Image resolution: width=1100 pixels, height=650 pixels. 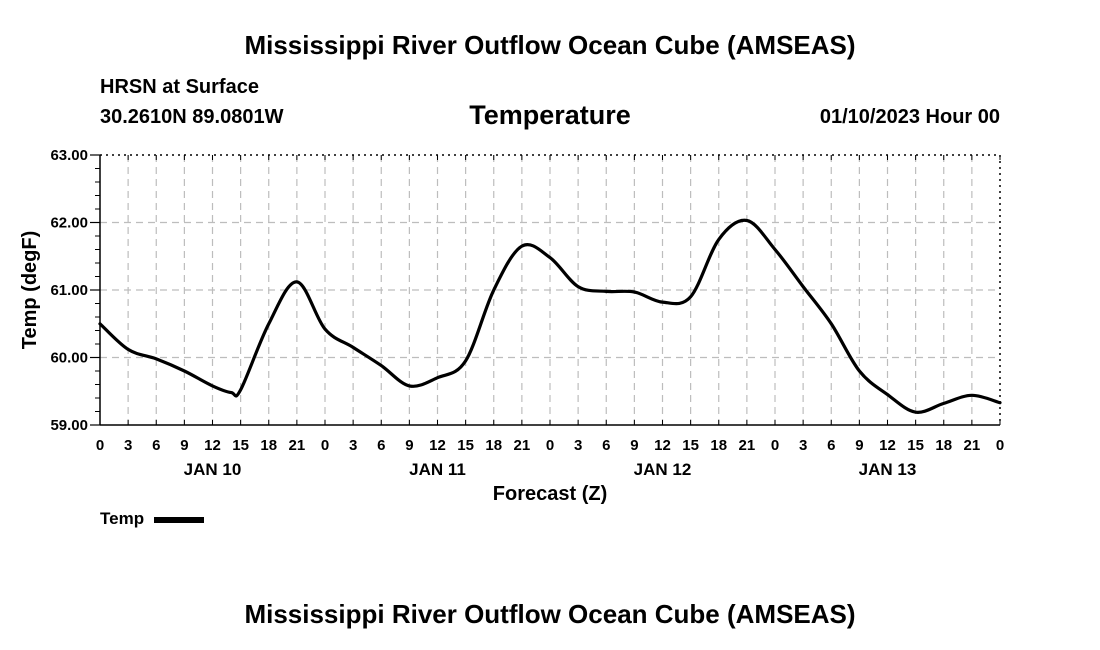 I want to click on day-label: JAN 13, so click(x=888, y=469).